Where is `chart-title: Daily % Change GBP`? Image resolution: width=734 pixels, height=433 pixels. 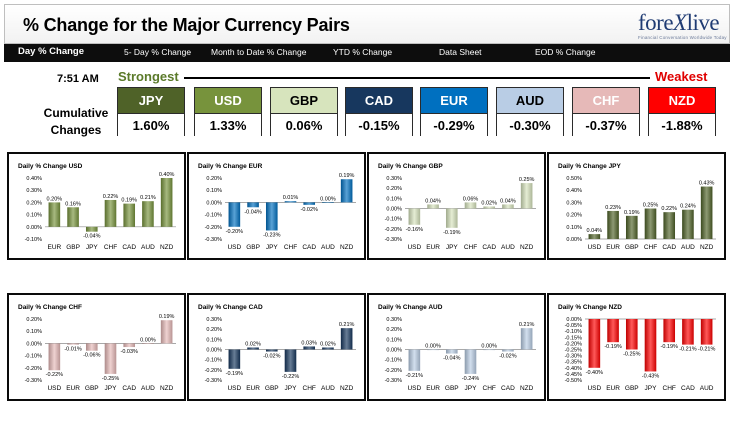
chart-title: Daily % Change GBP is located at coordinates (410, 166).